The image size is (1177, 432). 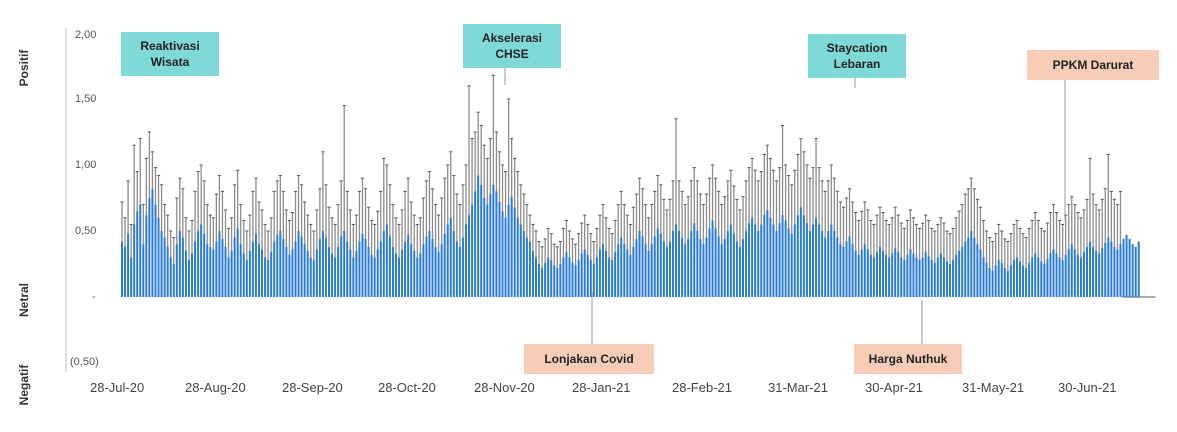 What do you see at coordinates (169, 46) in the screenshot?
I see `annotation-label: Reaktivasi` at bounding box center [169, 46].